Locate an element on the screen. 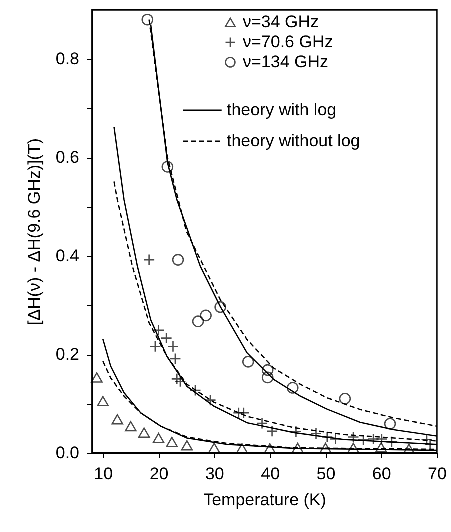 Image resolution: width=451 pixels, height=532 pixels. legend-label: theory without log is located at coordinates (293, 141).